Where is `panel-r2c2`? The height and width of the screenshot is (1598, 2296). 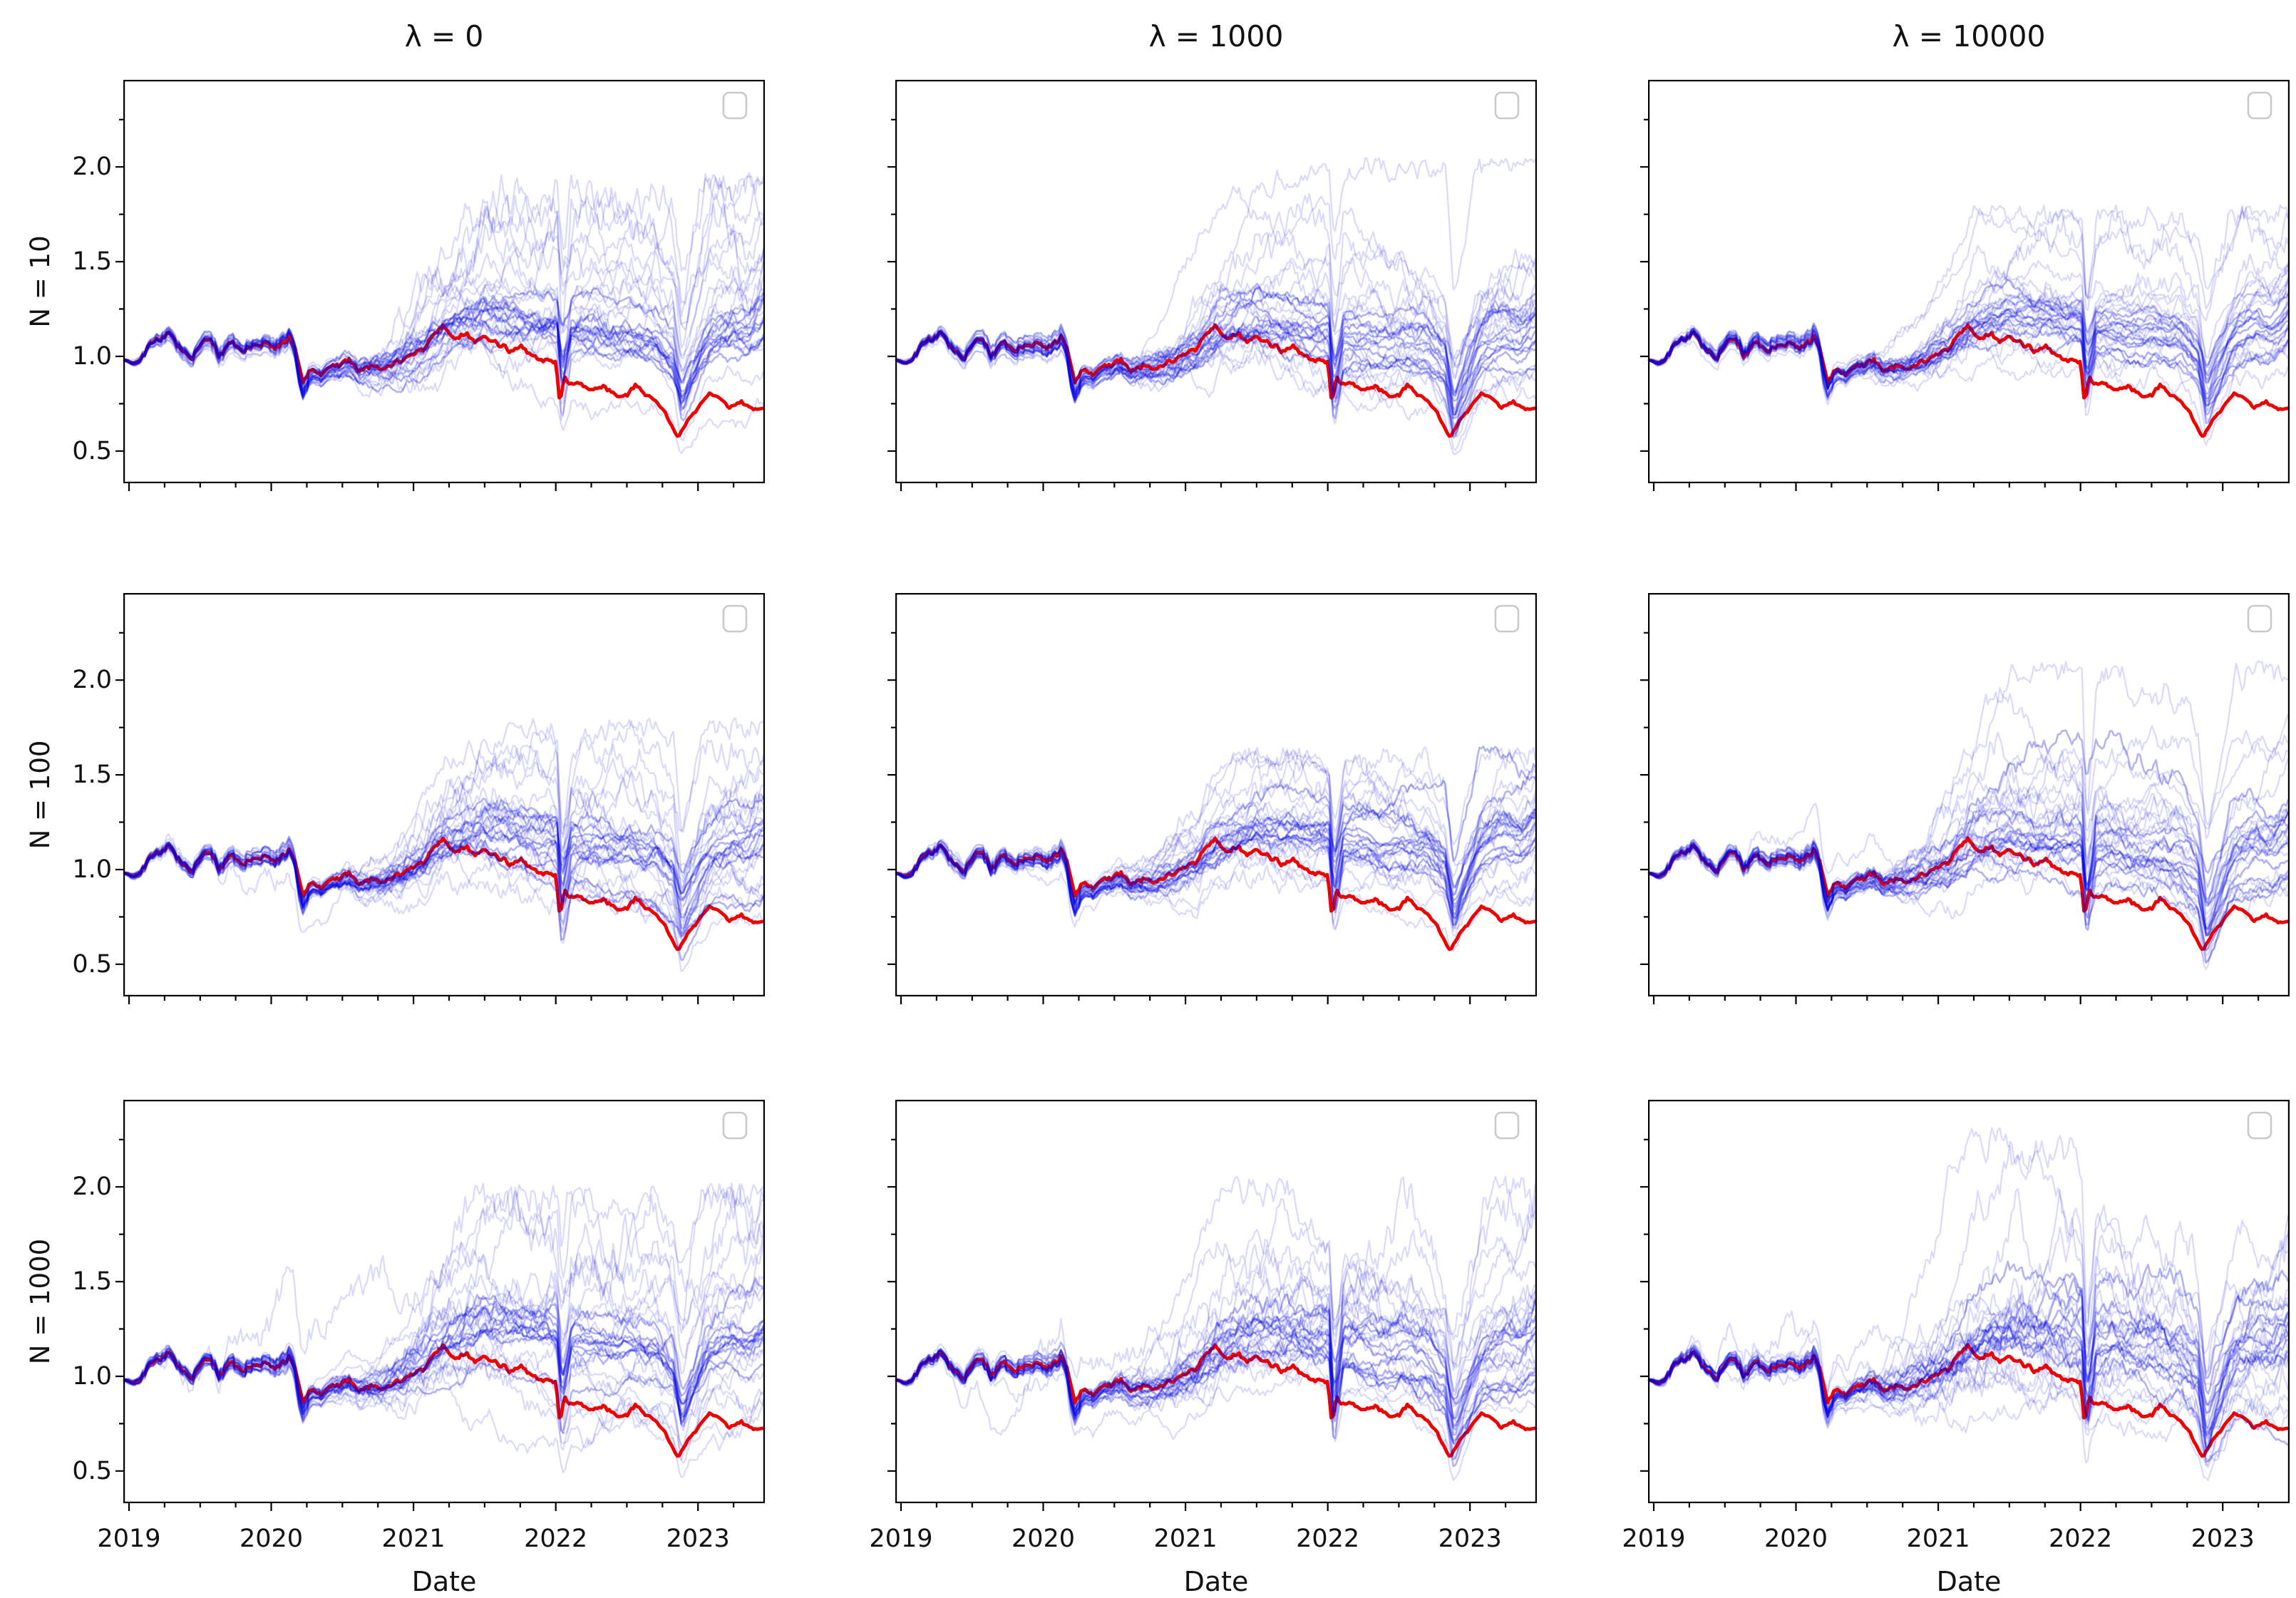
panel-r2c2 is located at coordinates (1965, 1305).